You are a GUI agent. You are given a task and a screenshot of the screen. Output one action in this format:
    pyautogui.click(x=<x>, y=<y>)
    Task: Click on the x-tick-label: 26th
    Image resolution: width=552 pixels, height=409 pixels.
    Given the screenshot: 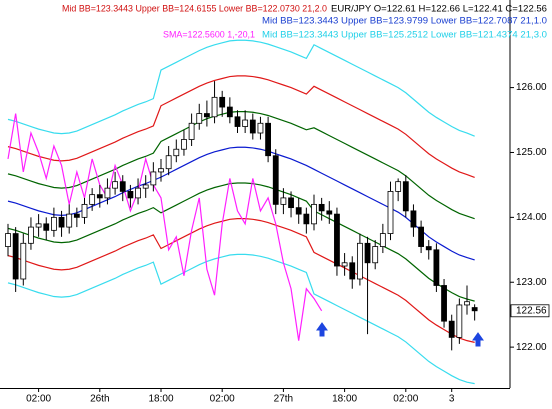 What is the action you would take?
    pyautogui.click(x=99, y=399)
    